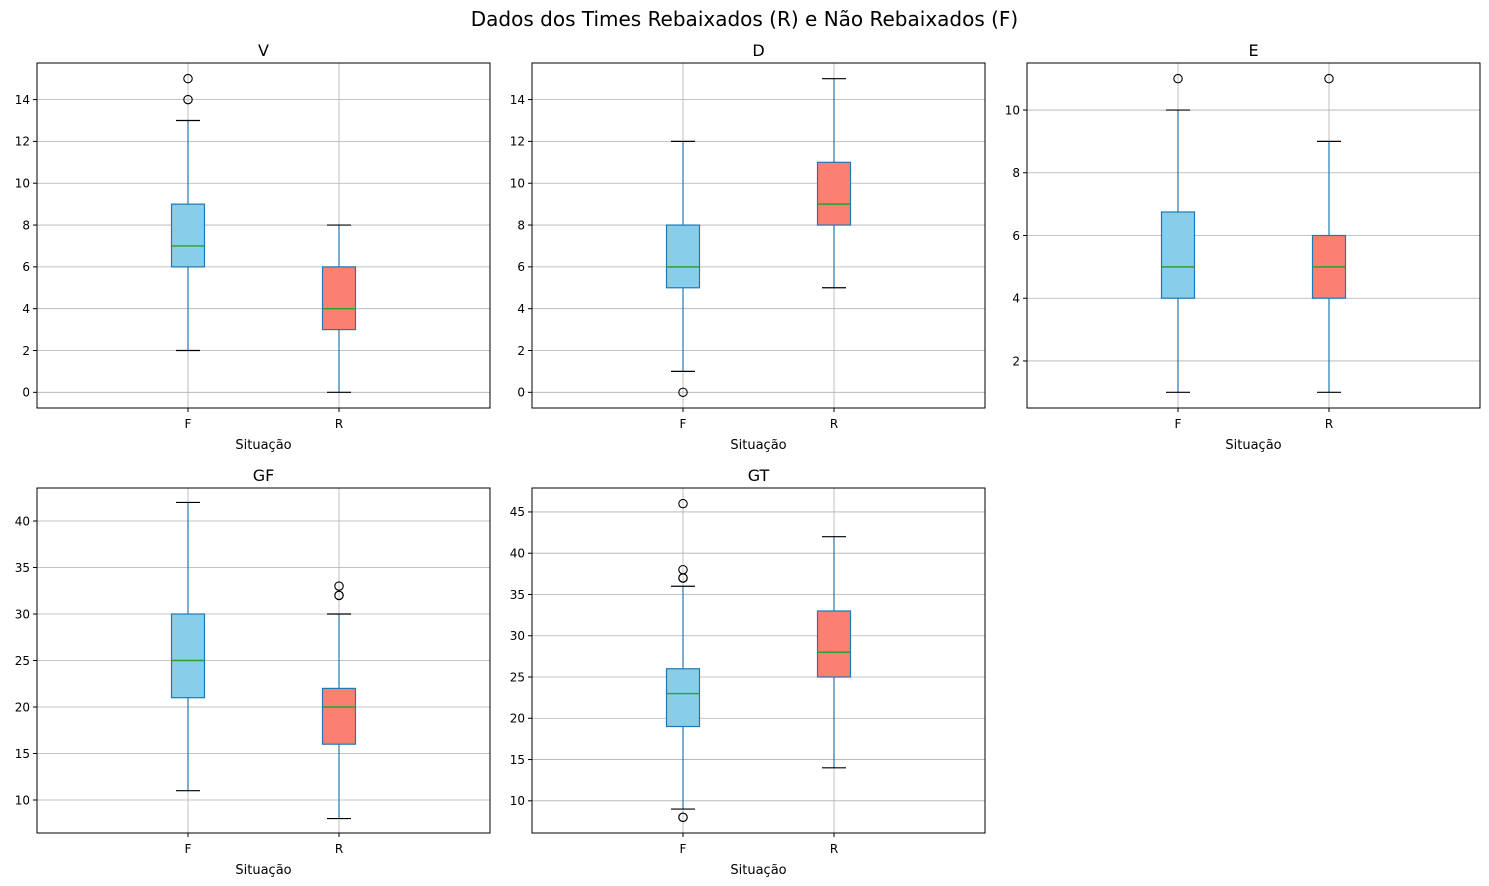  I want to click on subplot-title: GF, so click(264, 475).